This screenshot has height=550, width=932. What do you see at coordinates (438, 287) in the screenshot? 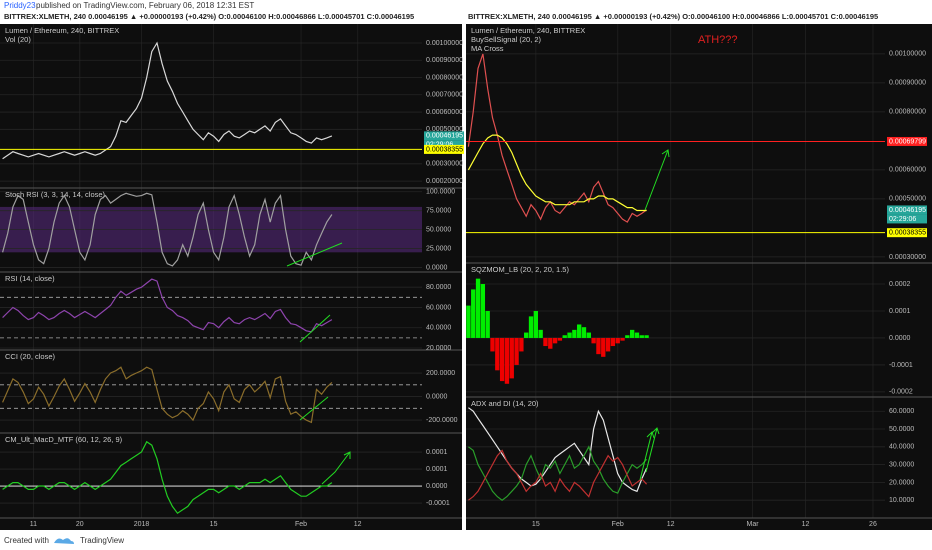
I see `y-tick-label: 80.0000` at bounding box center [438, 287].